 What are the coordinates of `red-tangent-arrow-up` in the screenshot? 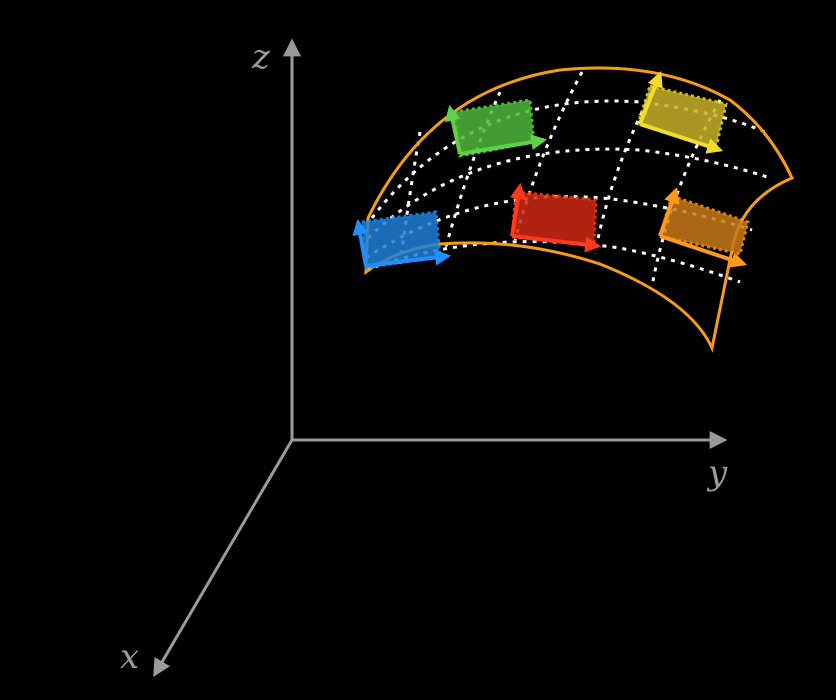 It's located at (518, 209).